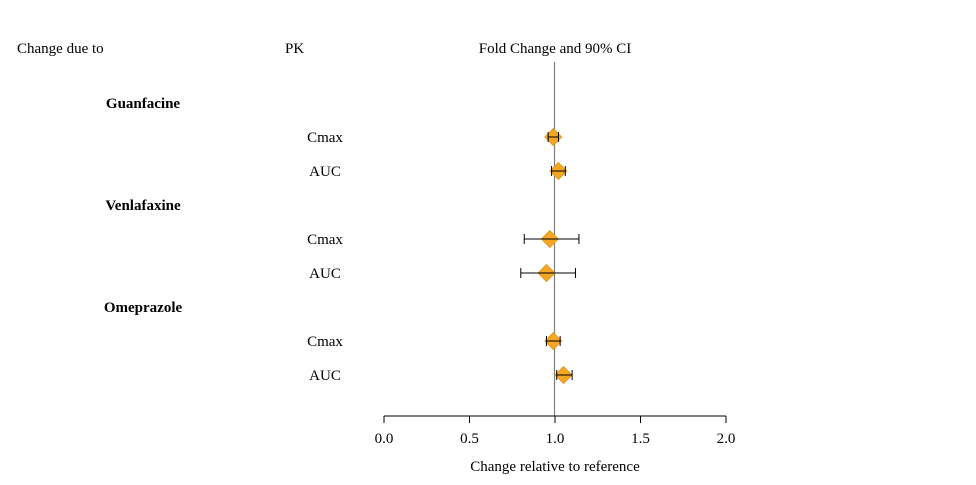  I want to click on group-label: Guanfacine, so click(143, 104).